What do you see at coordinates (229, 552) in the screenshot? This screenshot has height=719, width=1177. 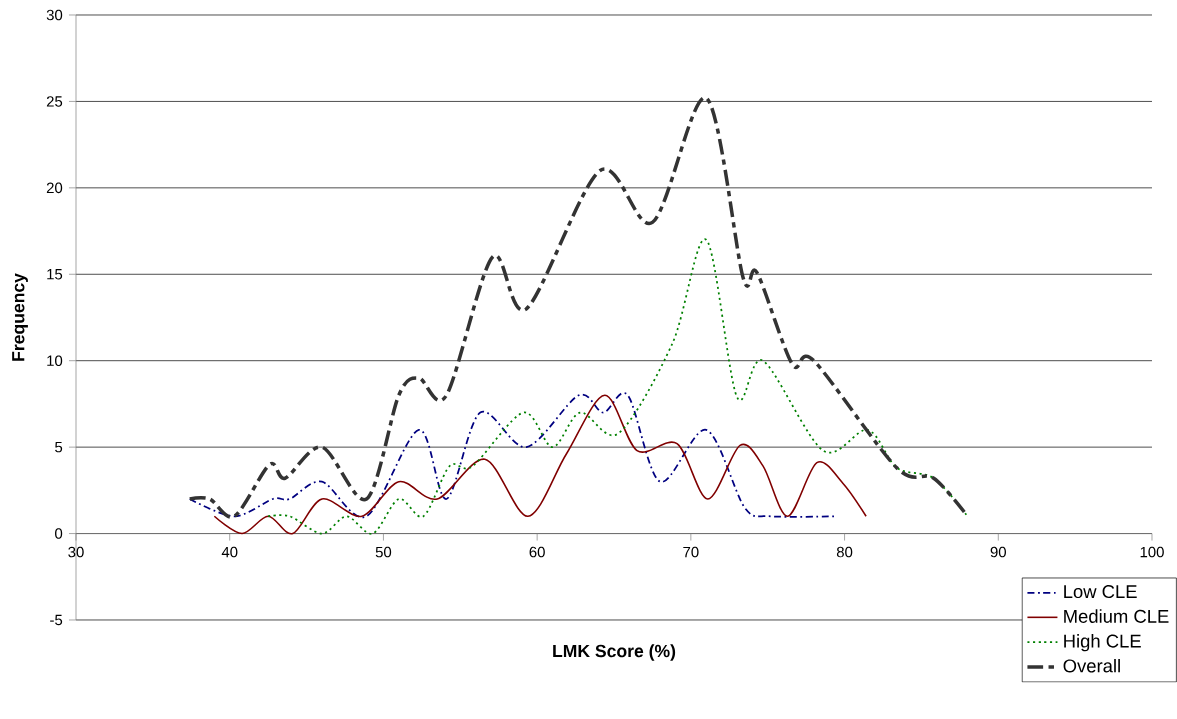 I see `x-tick-label: 40` at bounding box center [229, 552].